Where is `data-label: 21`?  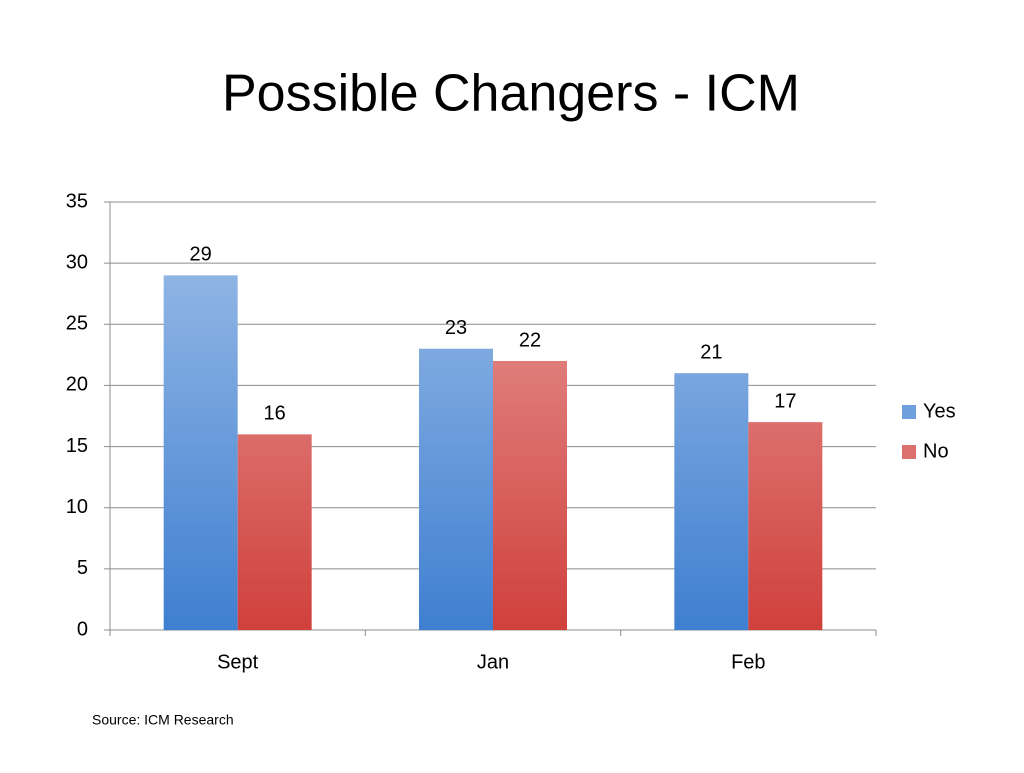 data-label: 21 is located at coordinates (711, 352).